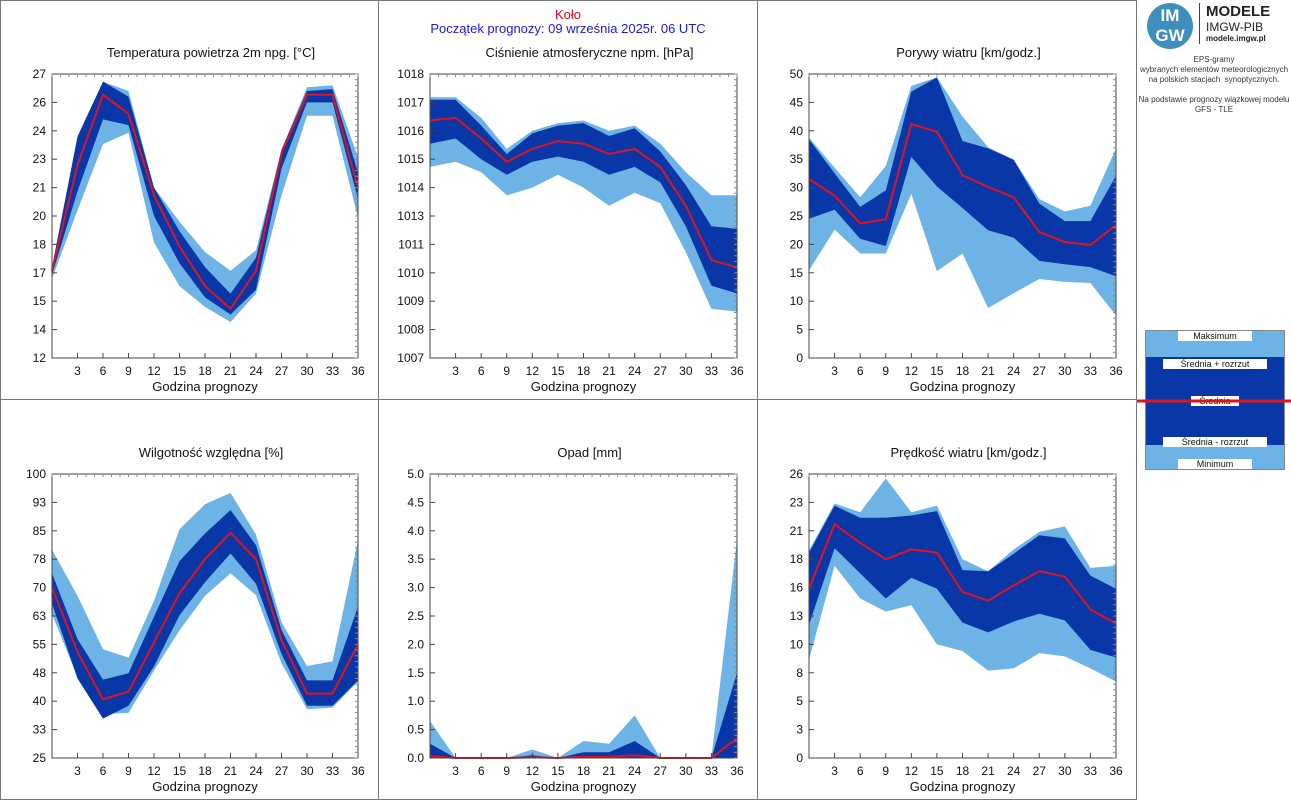 The height and width of the screenshot is (800, 1291). Describe the element at coordinates (797, 74) in the screenshot. I see `y-tick-label: 50` at that location.